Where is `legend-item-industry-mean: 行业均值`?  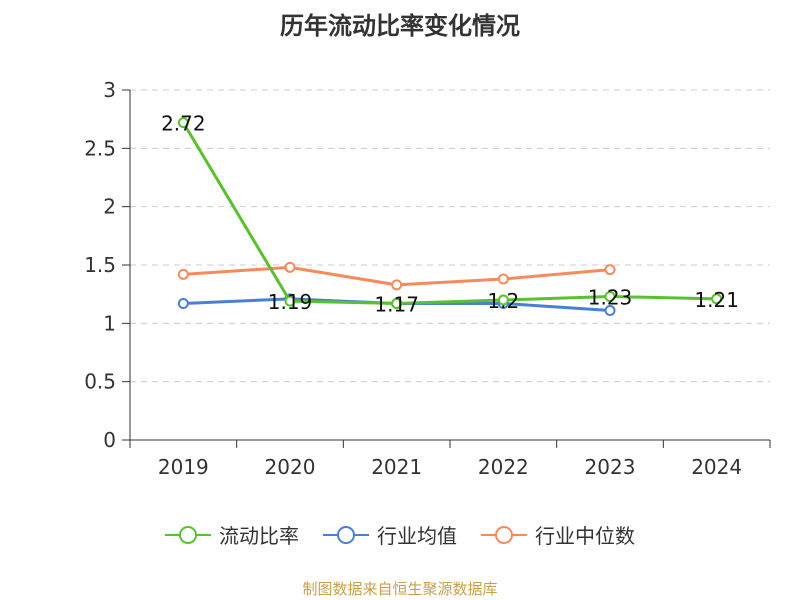 legend-item-industry-mean: 行业均值 is located at coordinates (390, 534).